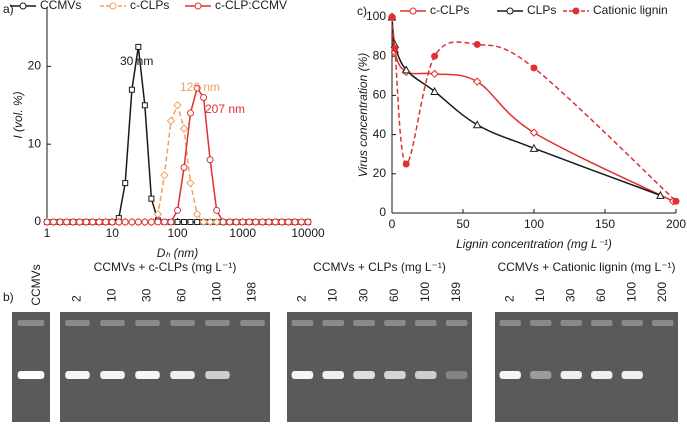  What do you see at coordinates (394, 295) in the screenshot?
I see `lane-label: 60` at bounding box center [394, 295].